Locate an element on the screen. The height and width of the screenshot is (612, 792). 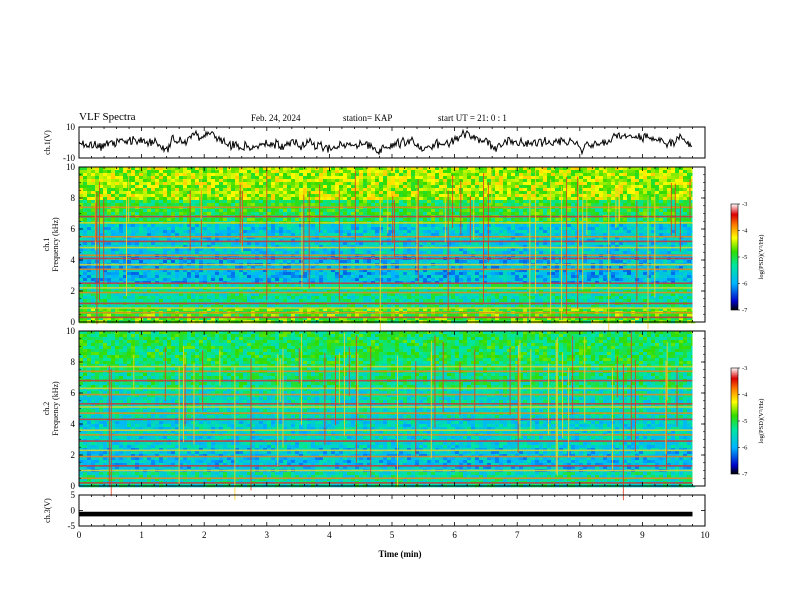
figure-title: VLF Spectra is located at coordinates (107, 117).